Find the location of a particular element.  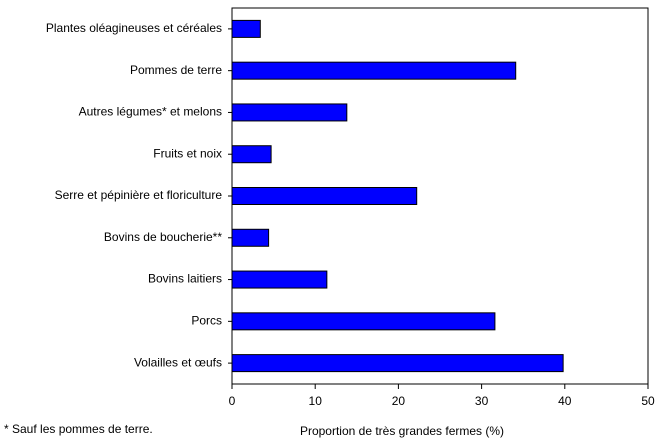

y-tick-label: Porcs is located at coordinates (206, 321).